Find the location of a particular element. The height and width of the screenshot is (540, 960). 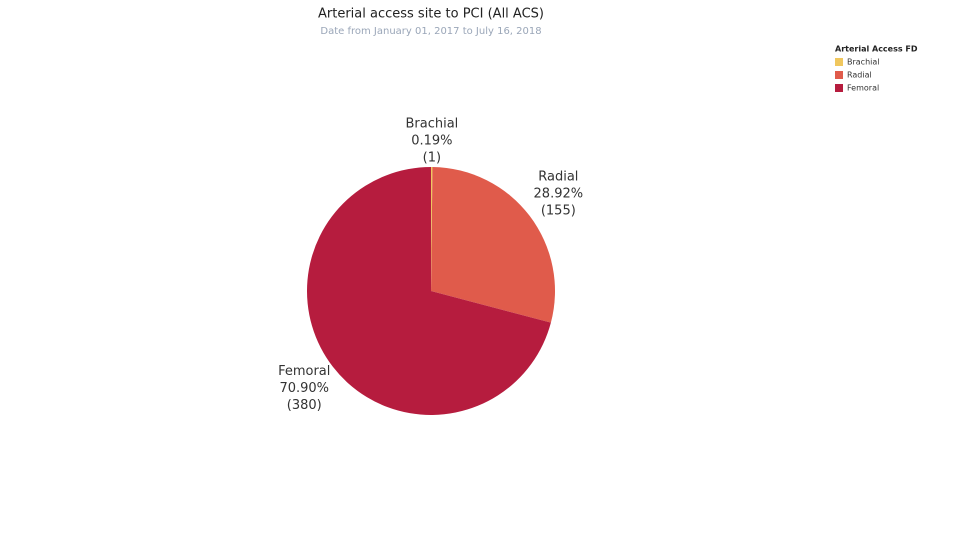

slice-label-percent: 70.90% is located at coordinates (304, 388).